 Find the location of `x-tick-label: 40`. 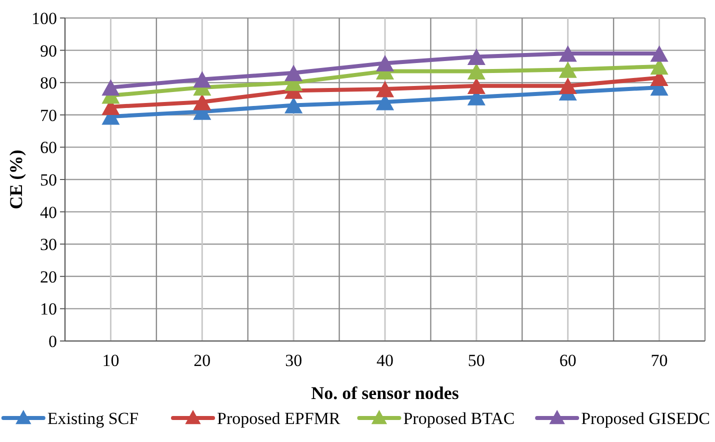

x-tick-label: 40 is located at coordinates (385, 360).